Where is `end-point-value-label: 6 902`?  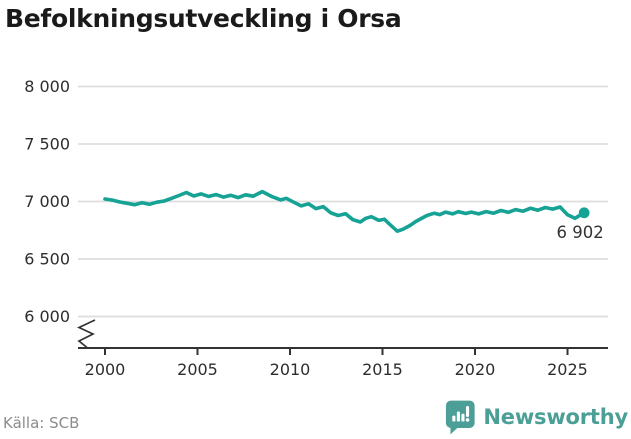 end-point-value-label: 6 902 is located at coordinates (580, 232).